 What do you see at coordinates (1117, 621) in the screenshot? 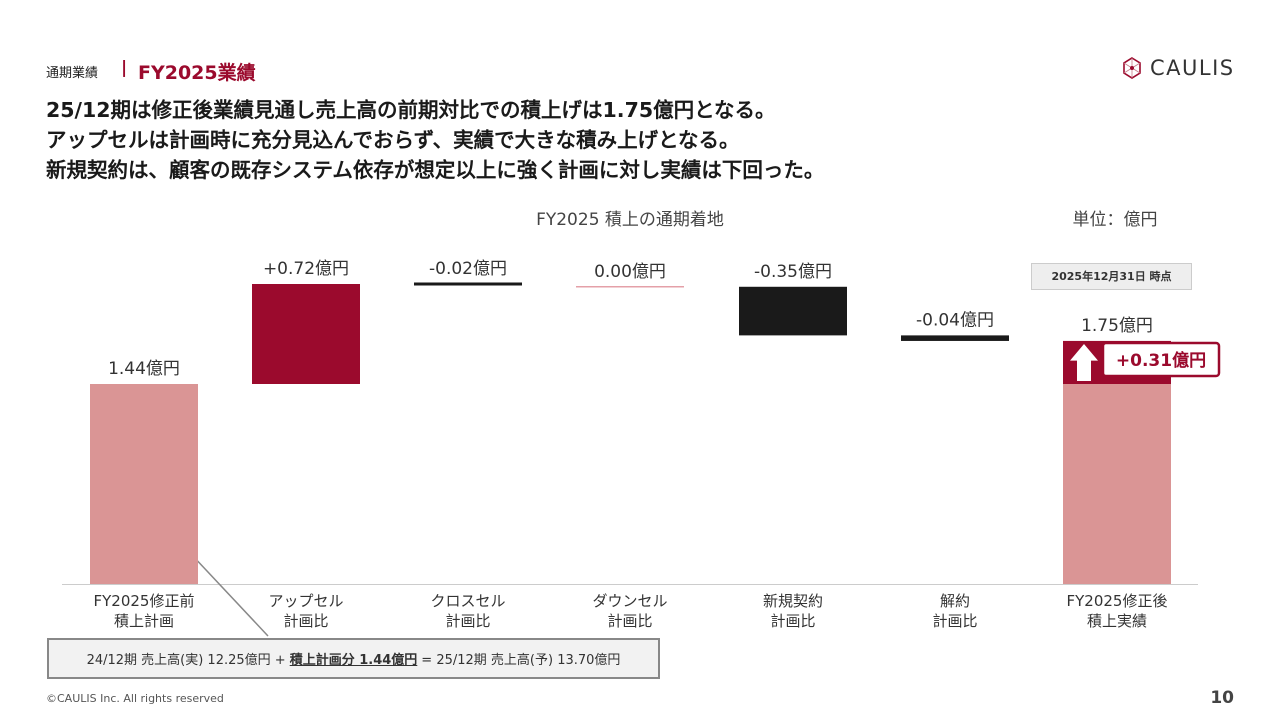
I see `category-label-6-1: 積上実績` at bounding box center [1117, 621].